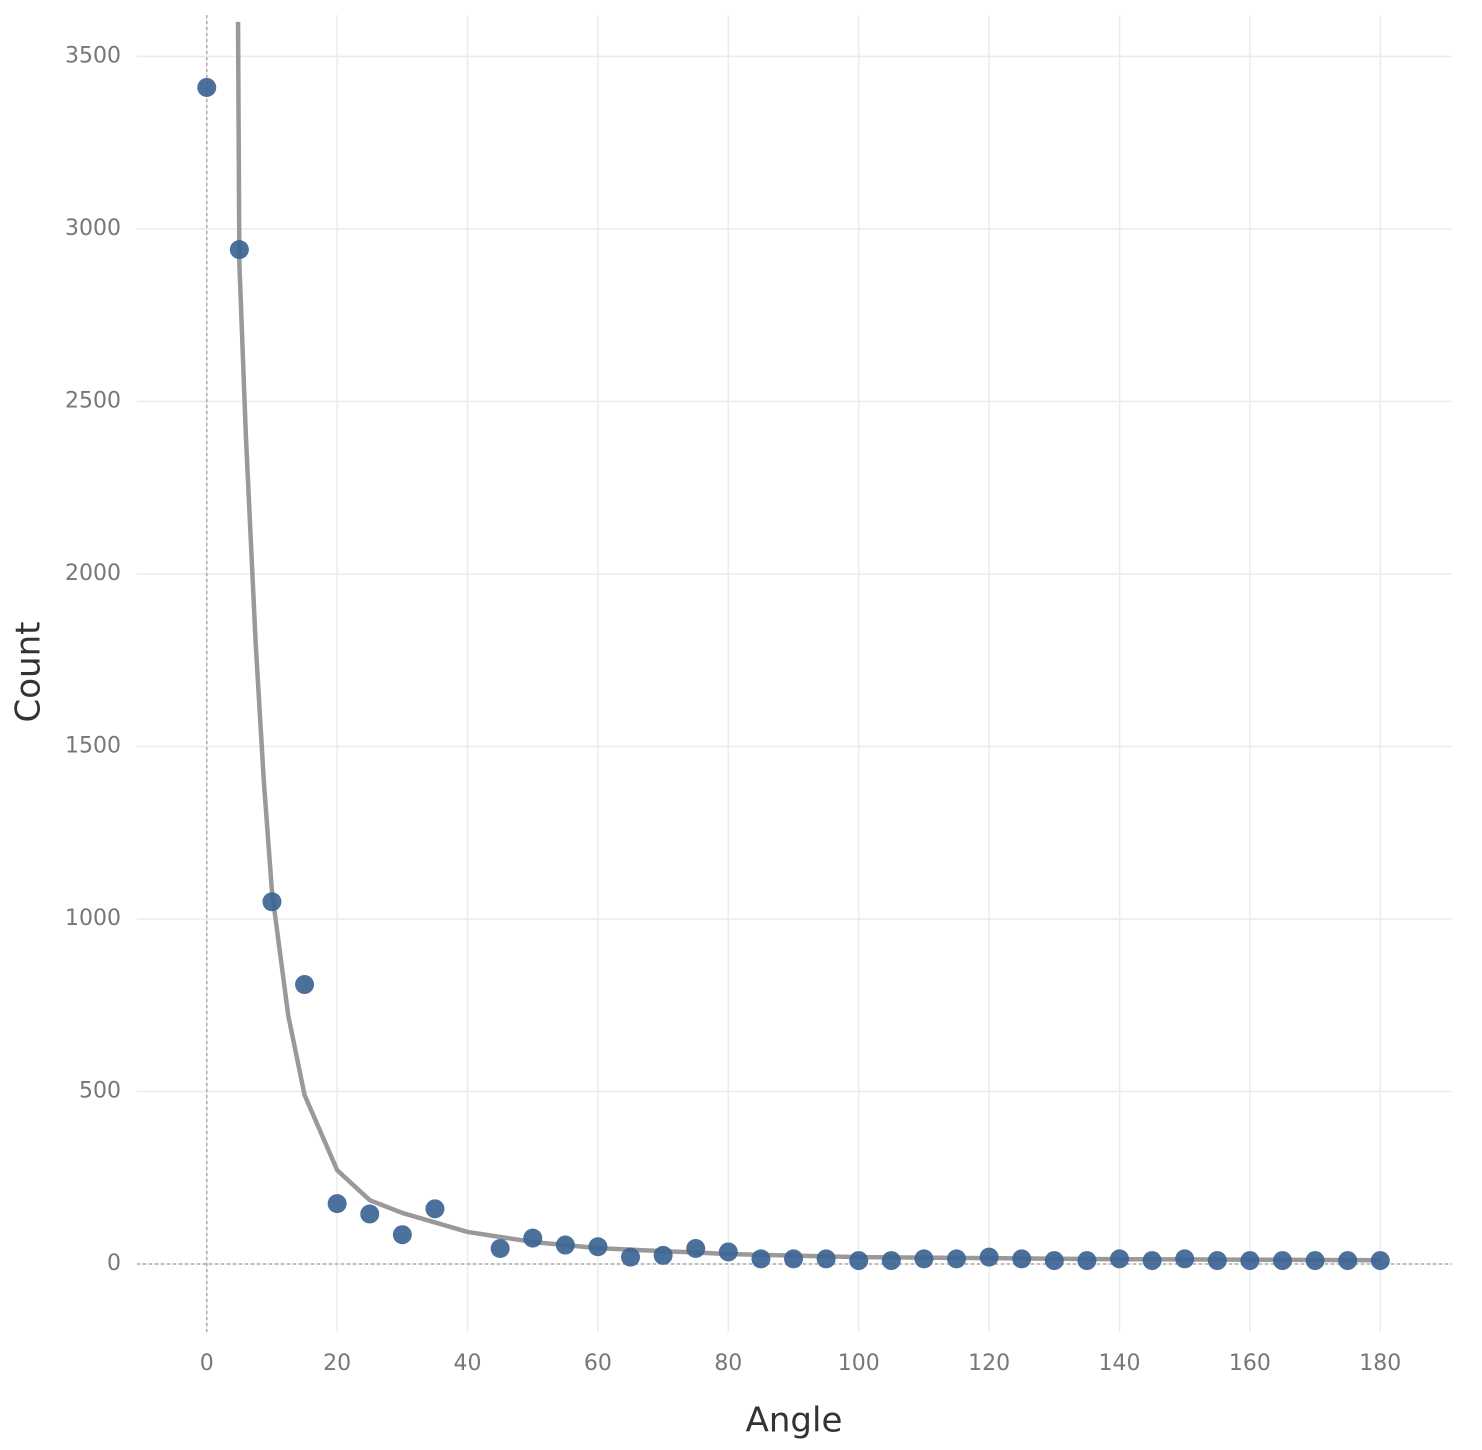  What do you see at coordinates (93, 573) in the screenshot?
I see `y-tick-label: 2000` at bounding box center [93, 573].